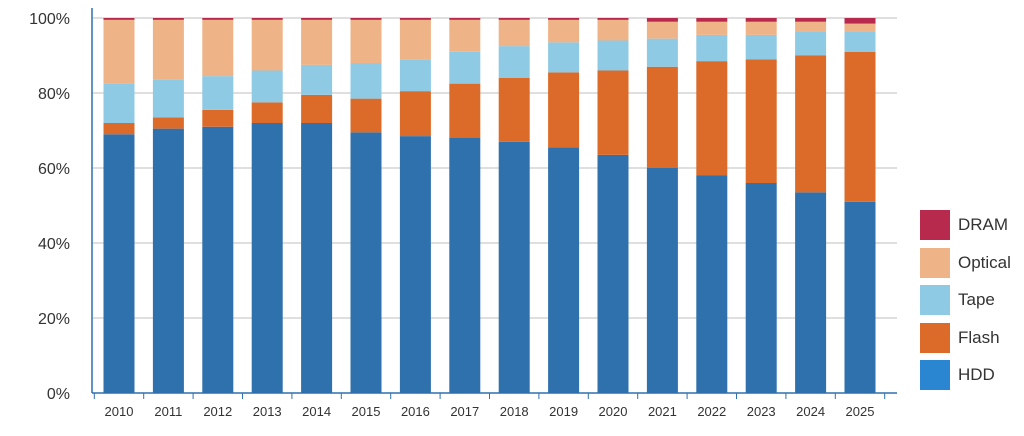 This screenshot has width=1024, height=436. Describe the element at coordinates (119, 129) in the screenshot. I see `bar-segment-flash-2010` at that location.